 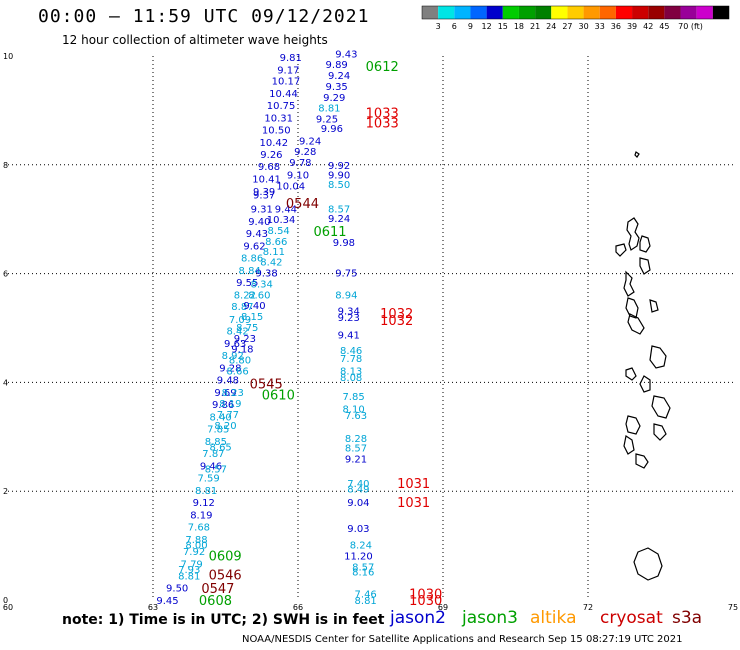 I want to click on wave-height-value: 10.50, so click(x=276, y=130).